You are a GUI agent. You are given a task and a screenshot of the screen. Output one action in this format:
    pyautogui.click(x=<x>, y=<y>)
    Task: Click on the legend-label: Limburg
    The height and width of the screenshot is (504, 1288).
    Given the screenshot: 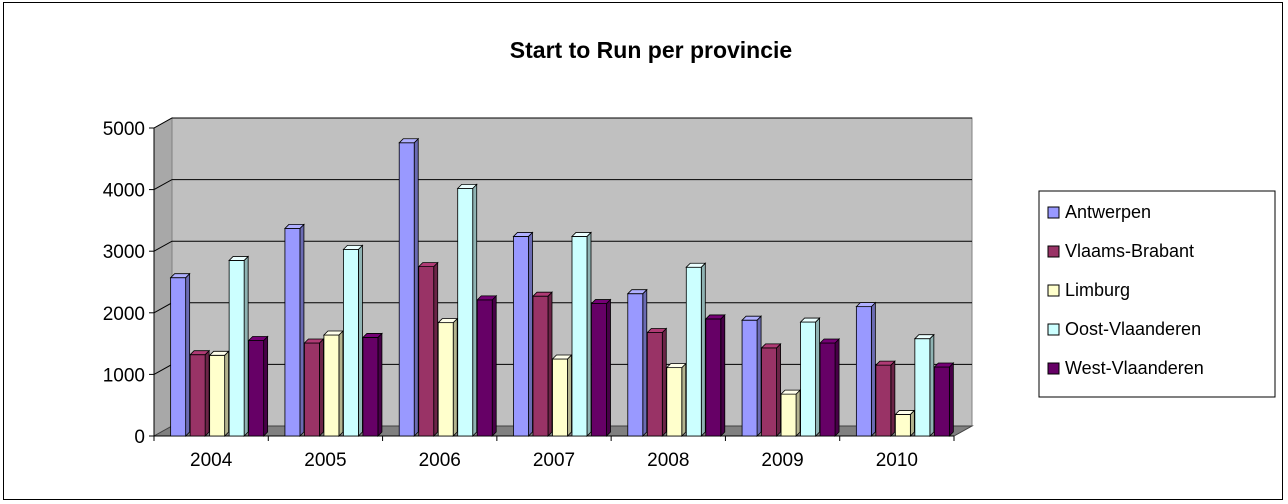 What is the action you would take?
    pyautogui.click(x=1097, y=290)
    